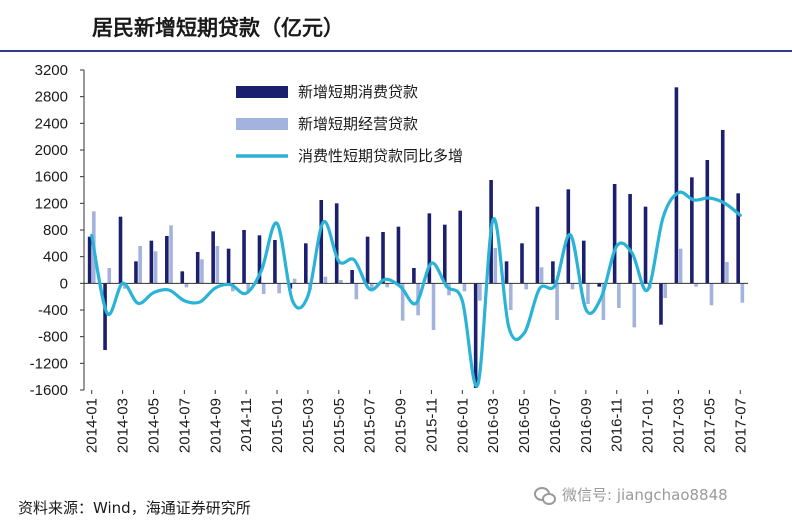  Describe the element at coordinates (51, 177) in the screenshot. I see `y-tick-label: 1600` at that location.